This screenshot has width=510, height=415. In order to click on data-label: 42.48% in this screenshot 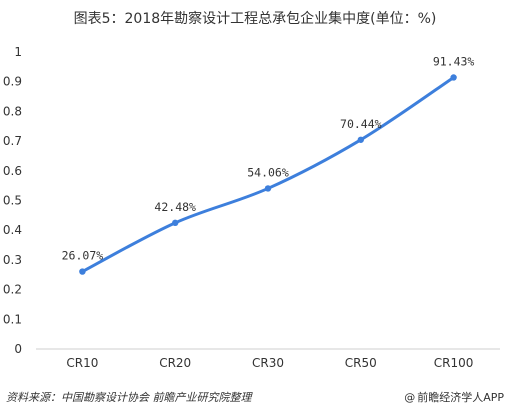, I will do `click(175, 207)`.